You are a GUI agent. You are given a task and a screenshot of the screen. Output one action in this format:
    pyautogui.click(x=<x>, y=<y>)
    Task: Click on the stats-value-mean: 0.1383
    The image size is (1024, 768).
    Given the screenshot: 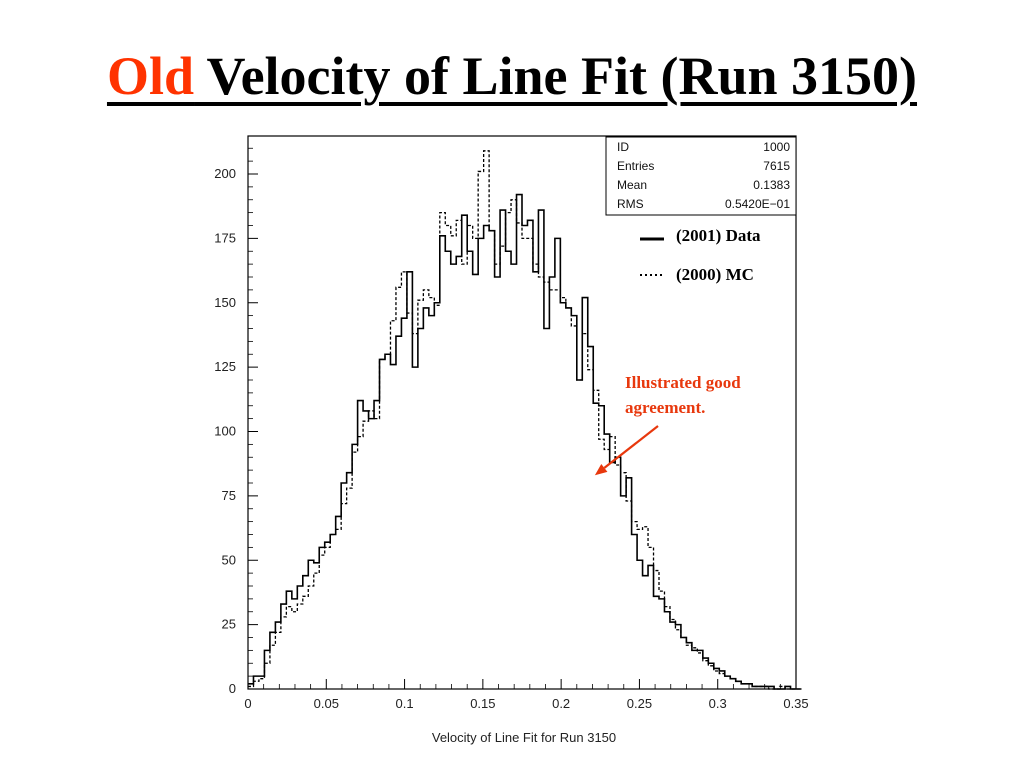 What is the action you would take?
    pyautogui.click(x=771, y=185)
    